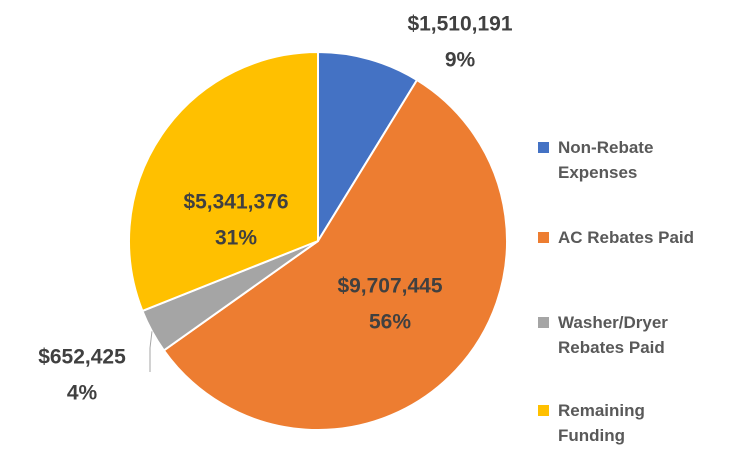 Image resolution: width=755 pixels, height=457 pixels. I want to click on percent-label: 31%, so click(236, 238).